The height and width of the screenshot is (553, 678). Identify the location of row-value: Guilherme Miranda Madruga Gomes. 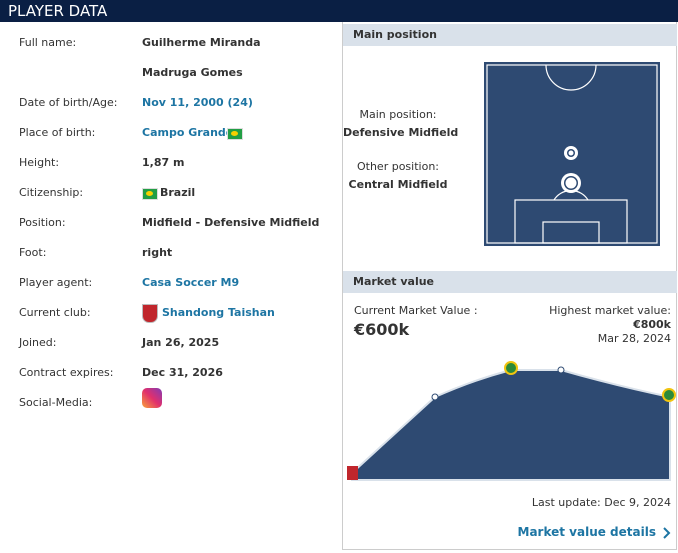
(201, 57).